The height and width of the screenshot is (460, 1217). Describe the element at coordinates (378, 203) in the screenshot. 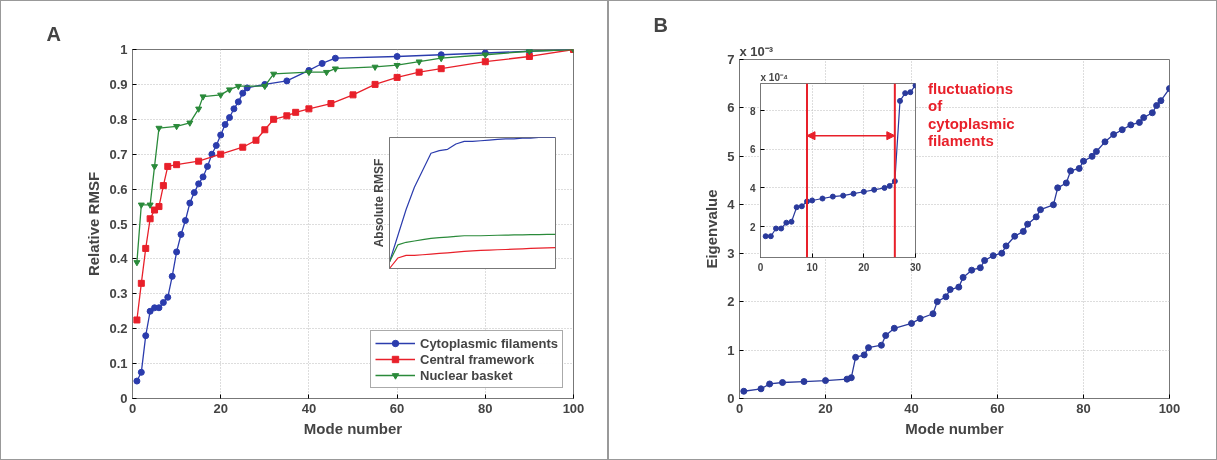

I see `y-axis-title: Absolute RMSF` at that location.